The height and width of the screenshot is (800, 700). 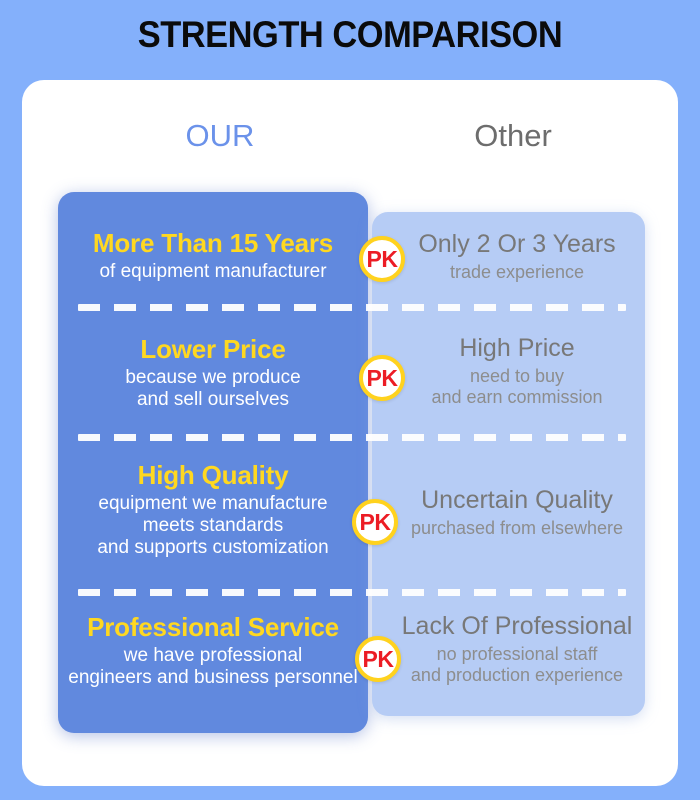 What do you see at coordinates (517, 500) in the screenshot?
I see `row-3-other-heading: Uncertain Quality` at bounding box center [517, 500].